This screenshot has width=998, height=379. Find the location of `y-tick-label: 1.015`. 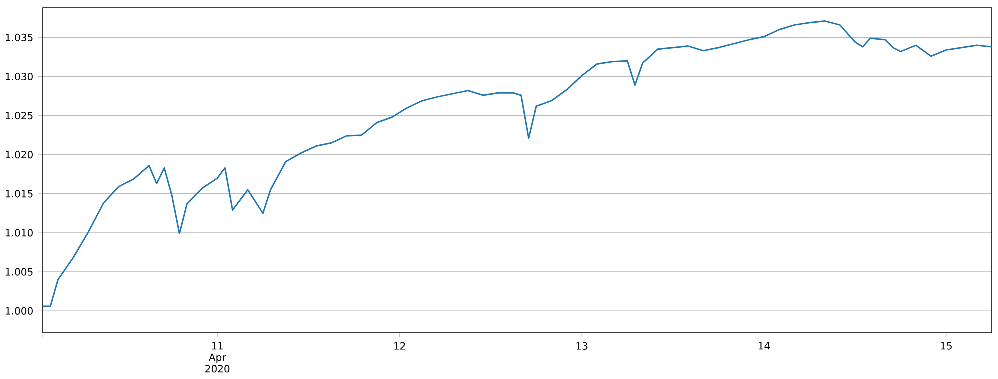

y-tick-label: 1.015 is located at coordinates (19, 194).